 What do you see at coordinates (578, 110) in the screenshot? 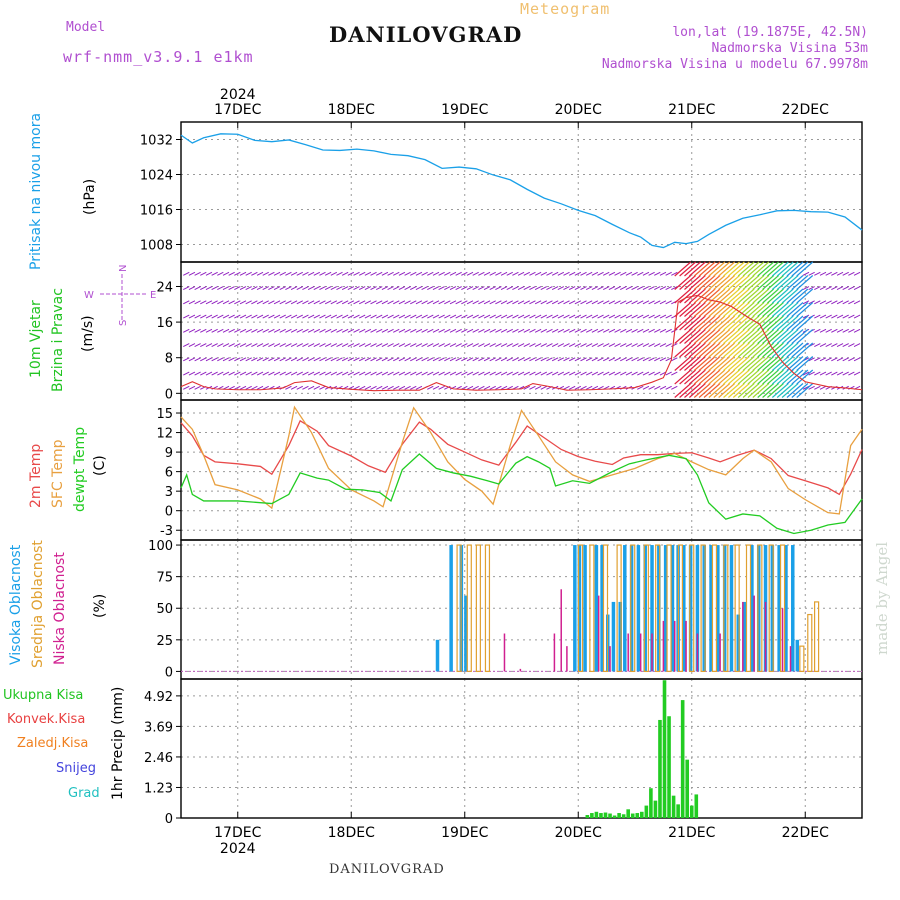
I see `x-tick-label-top: 20DEC` at bounding box center [578, 110].